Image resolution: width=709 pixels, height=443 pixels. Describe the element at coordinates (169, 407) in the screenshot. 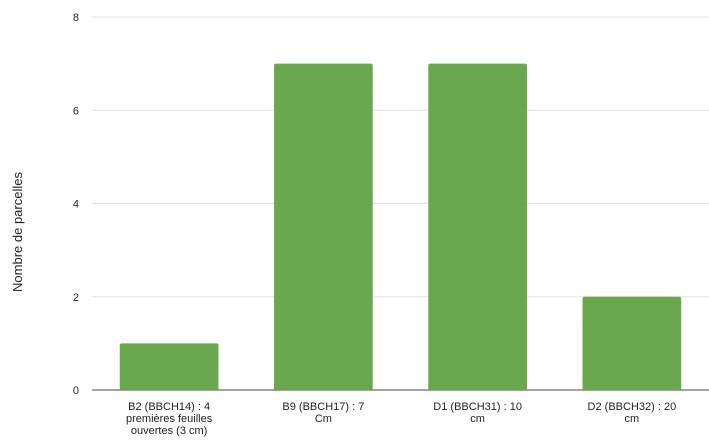

I see `x-category-label-line: B2 (BBCH14) : 4` at that location.